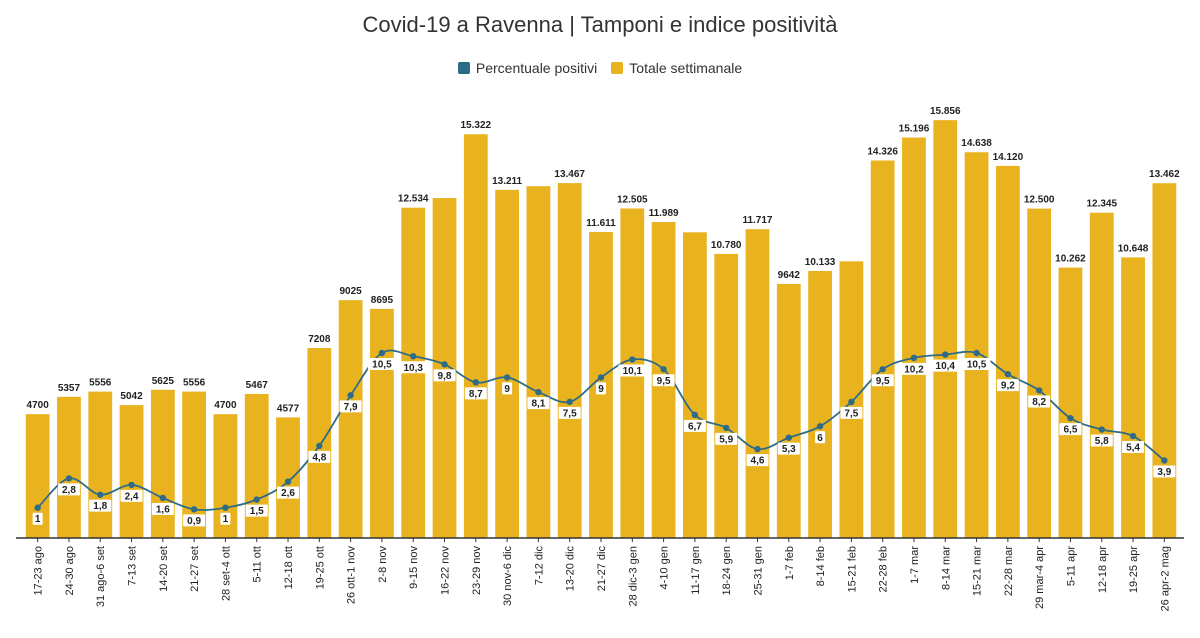  What do you see at coordinates (508, 576) in the screenshot?
I see `x-tick-label-15: 30 nov-6 dic` at bounding box center [508, 576].